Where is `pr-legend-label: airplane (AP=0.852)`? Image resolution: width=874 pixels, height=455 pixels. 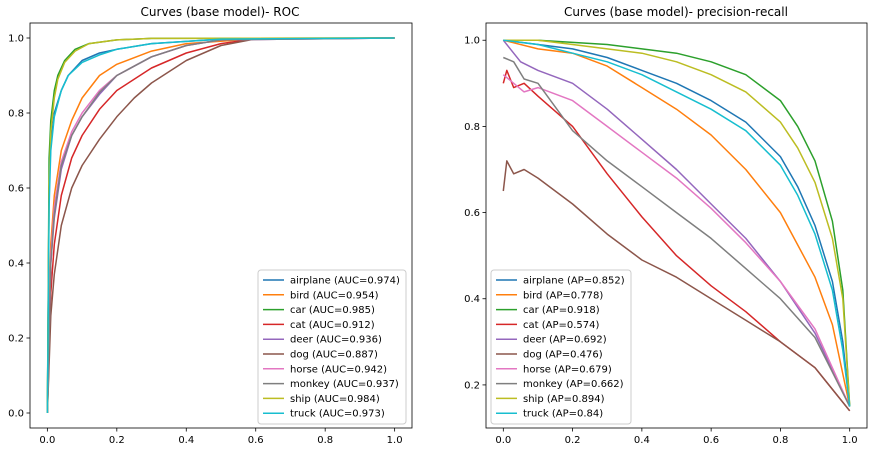 pr-legend-label: airplane (AP=0.852) is located at coordinates (574, 281).